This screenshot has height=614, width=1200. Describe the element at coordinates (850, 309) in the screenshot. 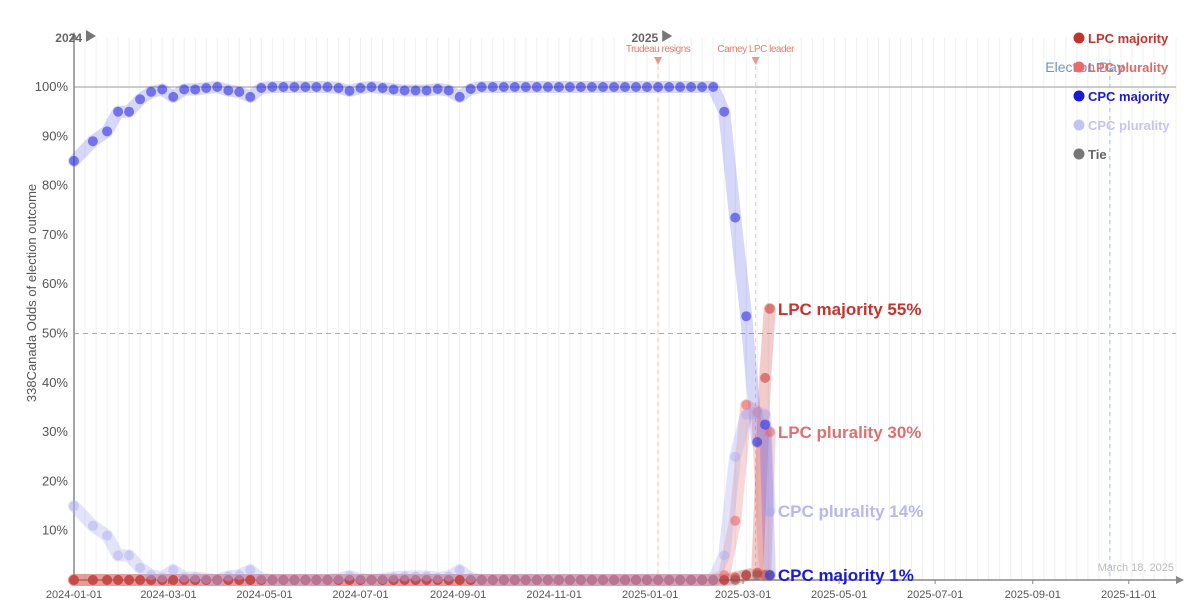

I see `end-label-lpc-majority: LPC majority 55%` at that location.